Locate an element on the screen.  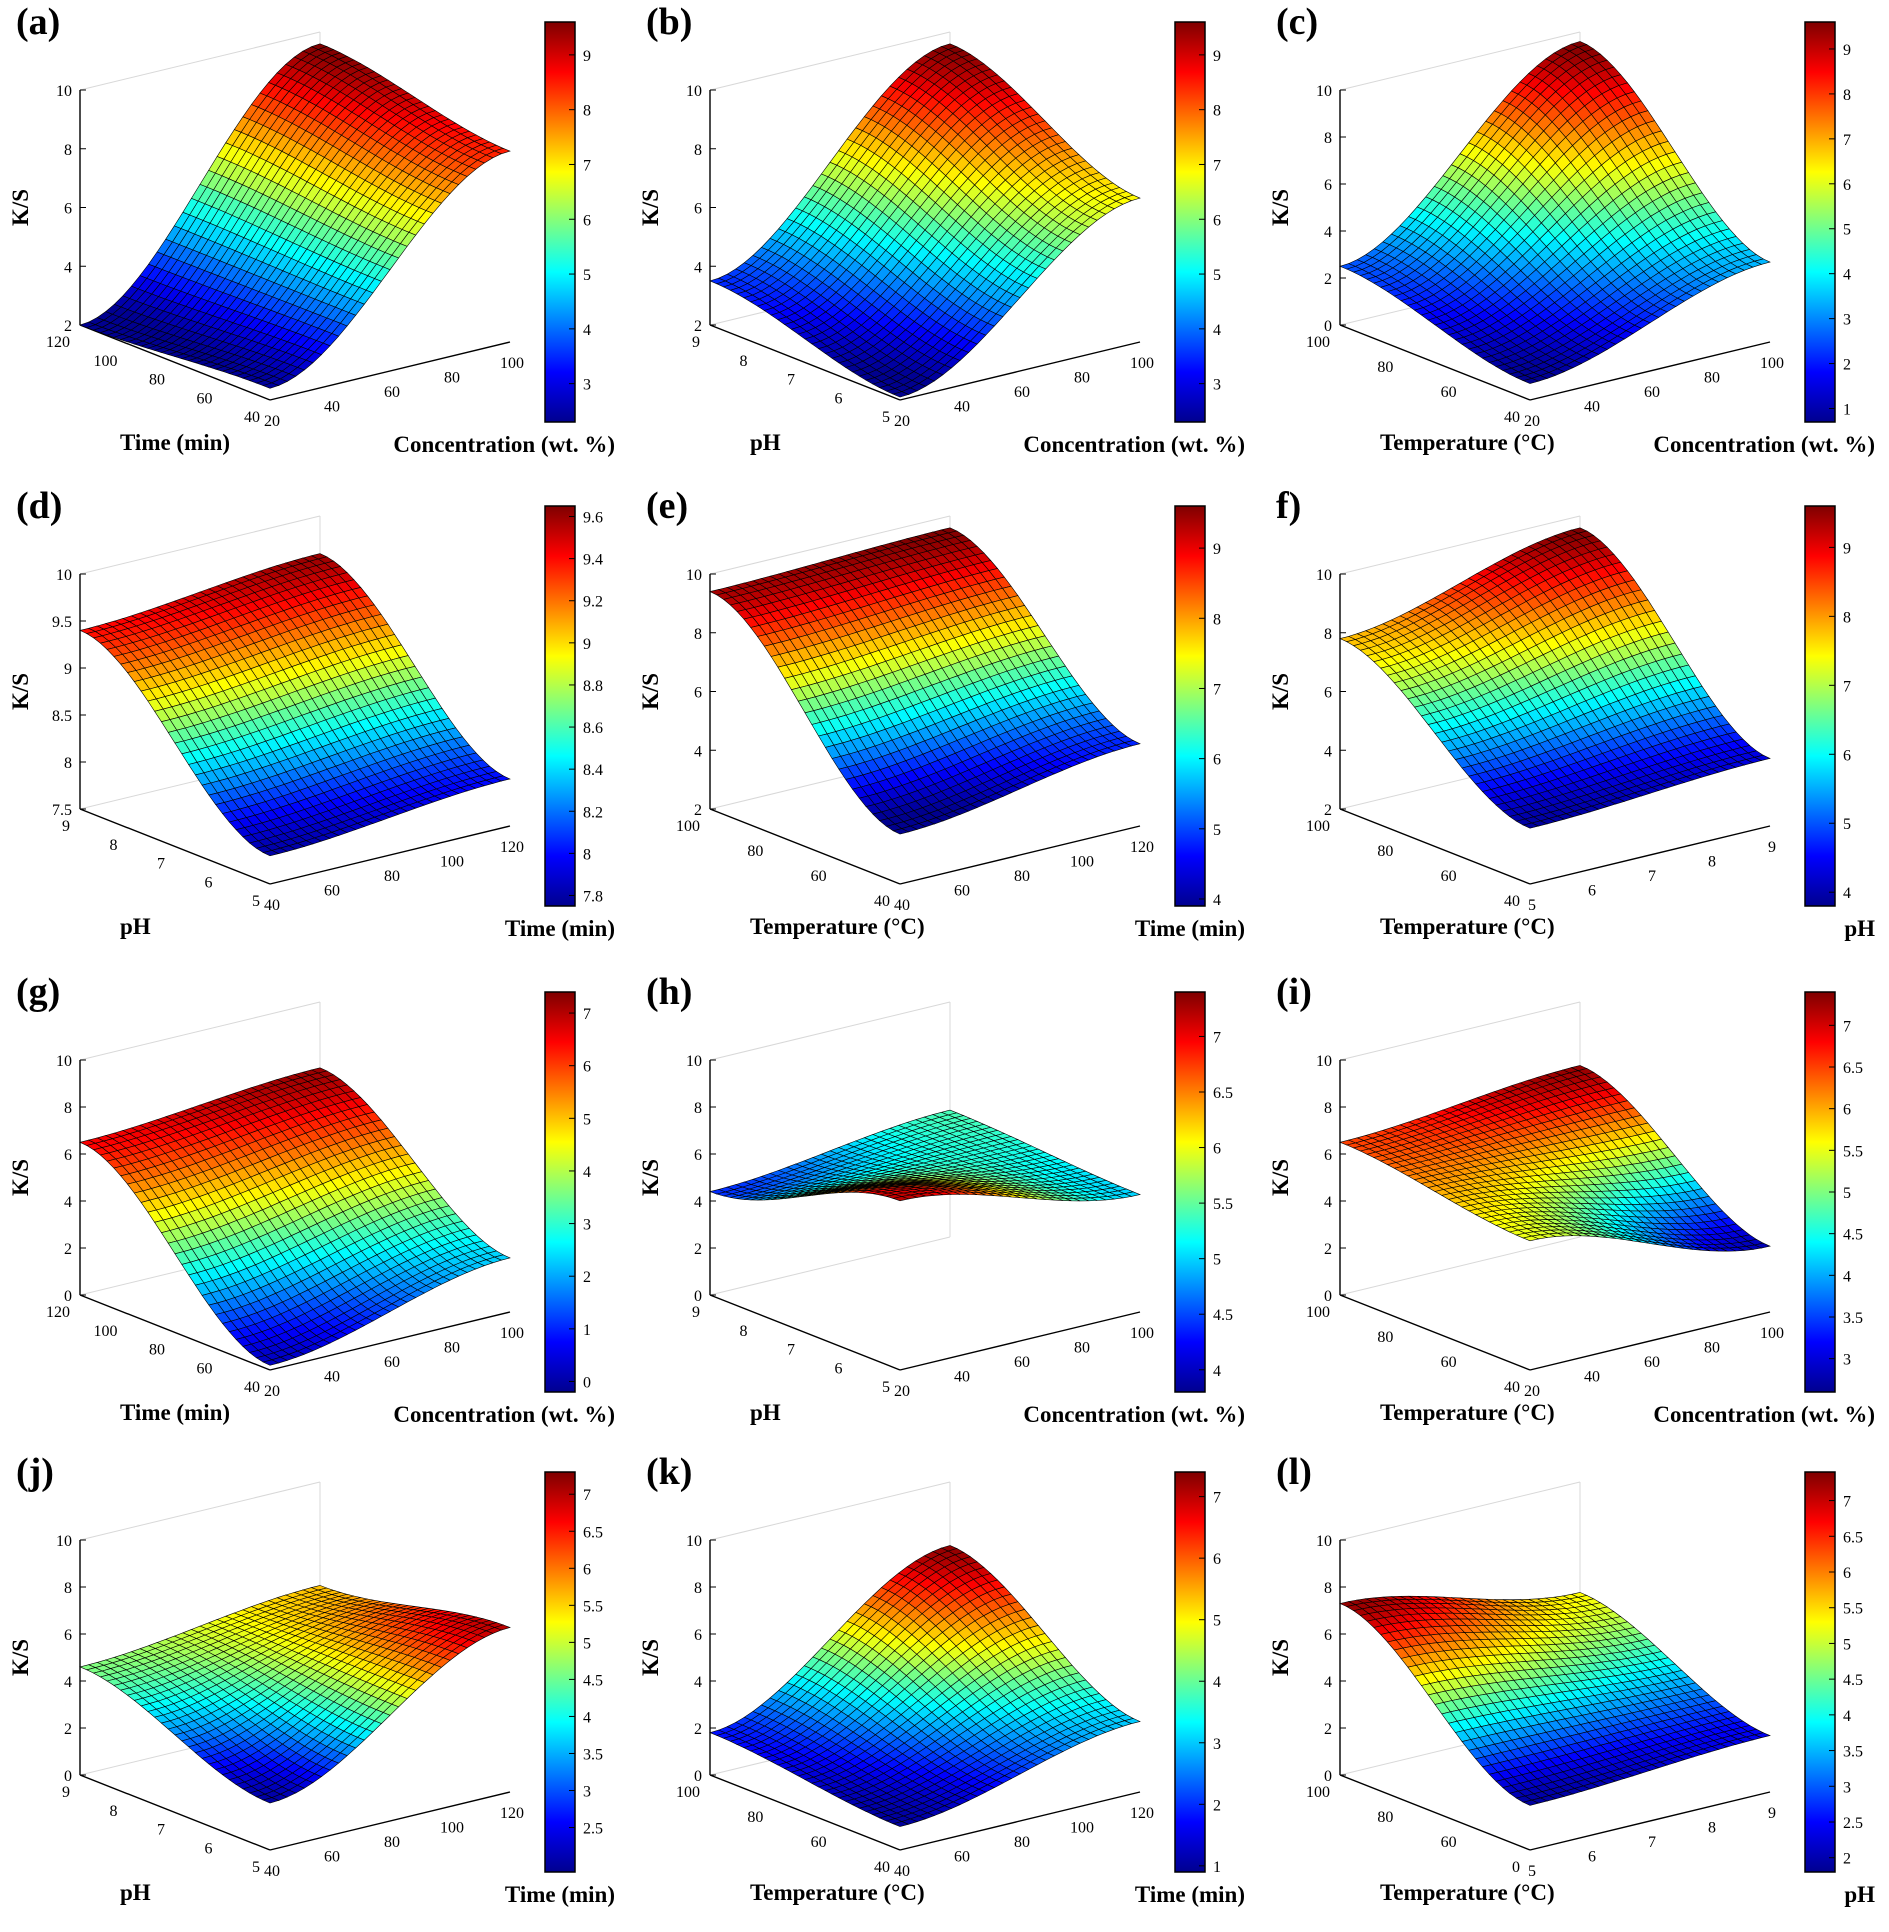
y-tick-label: 8 is located at coordinates (1712, 862).